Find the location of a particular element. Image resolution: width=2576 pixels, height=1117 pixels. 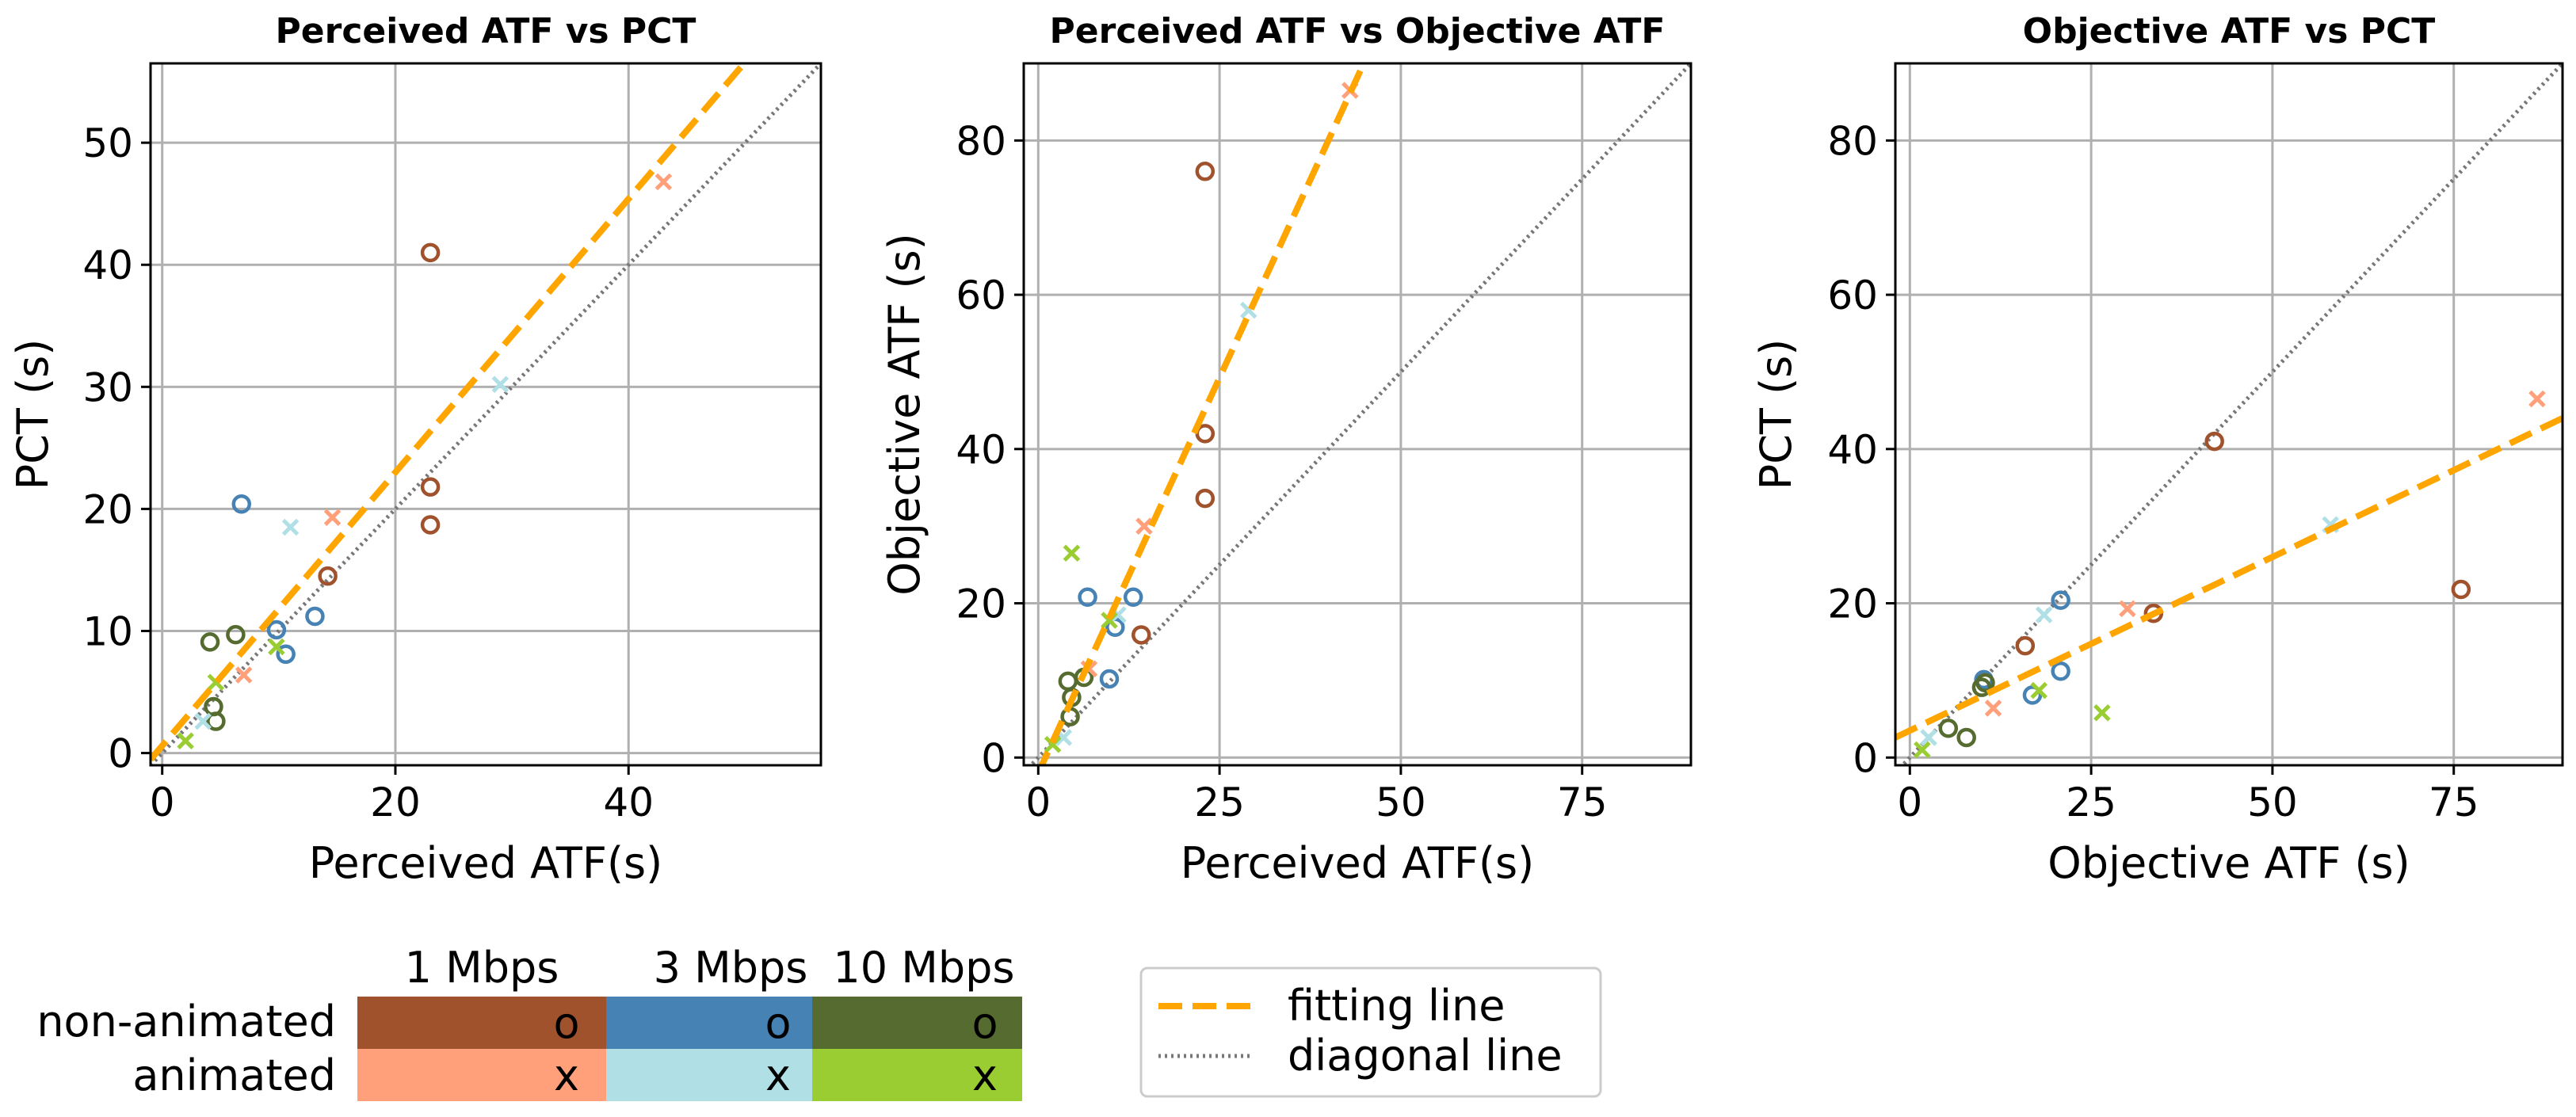

legend-marker-o-3mbps: o is located at coordinates (778, 1023).